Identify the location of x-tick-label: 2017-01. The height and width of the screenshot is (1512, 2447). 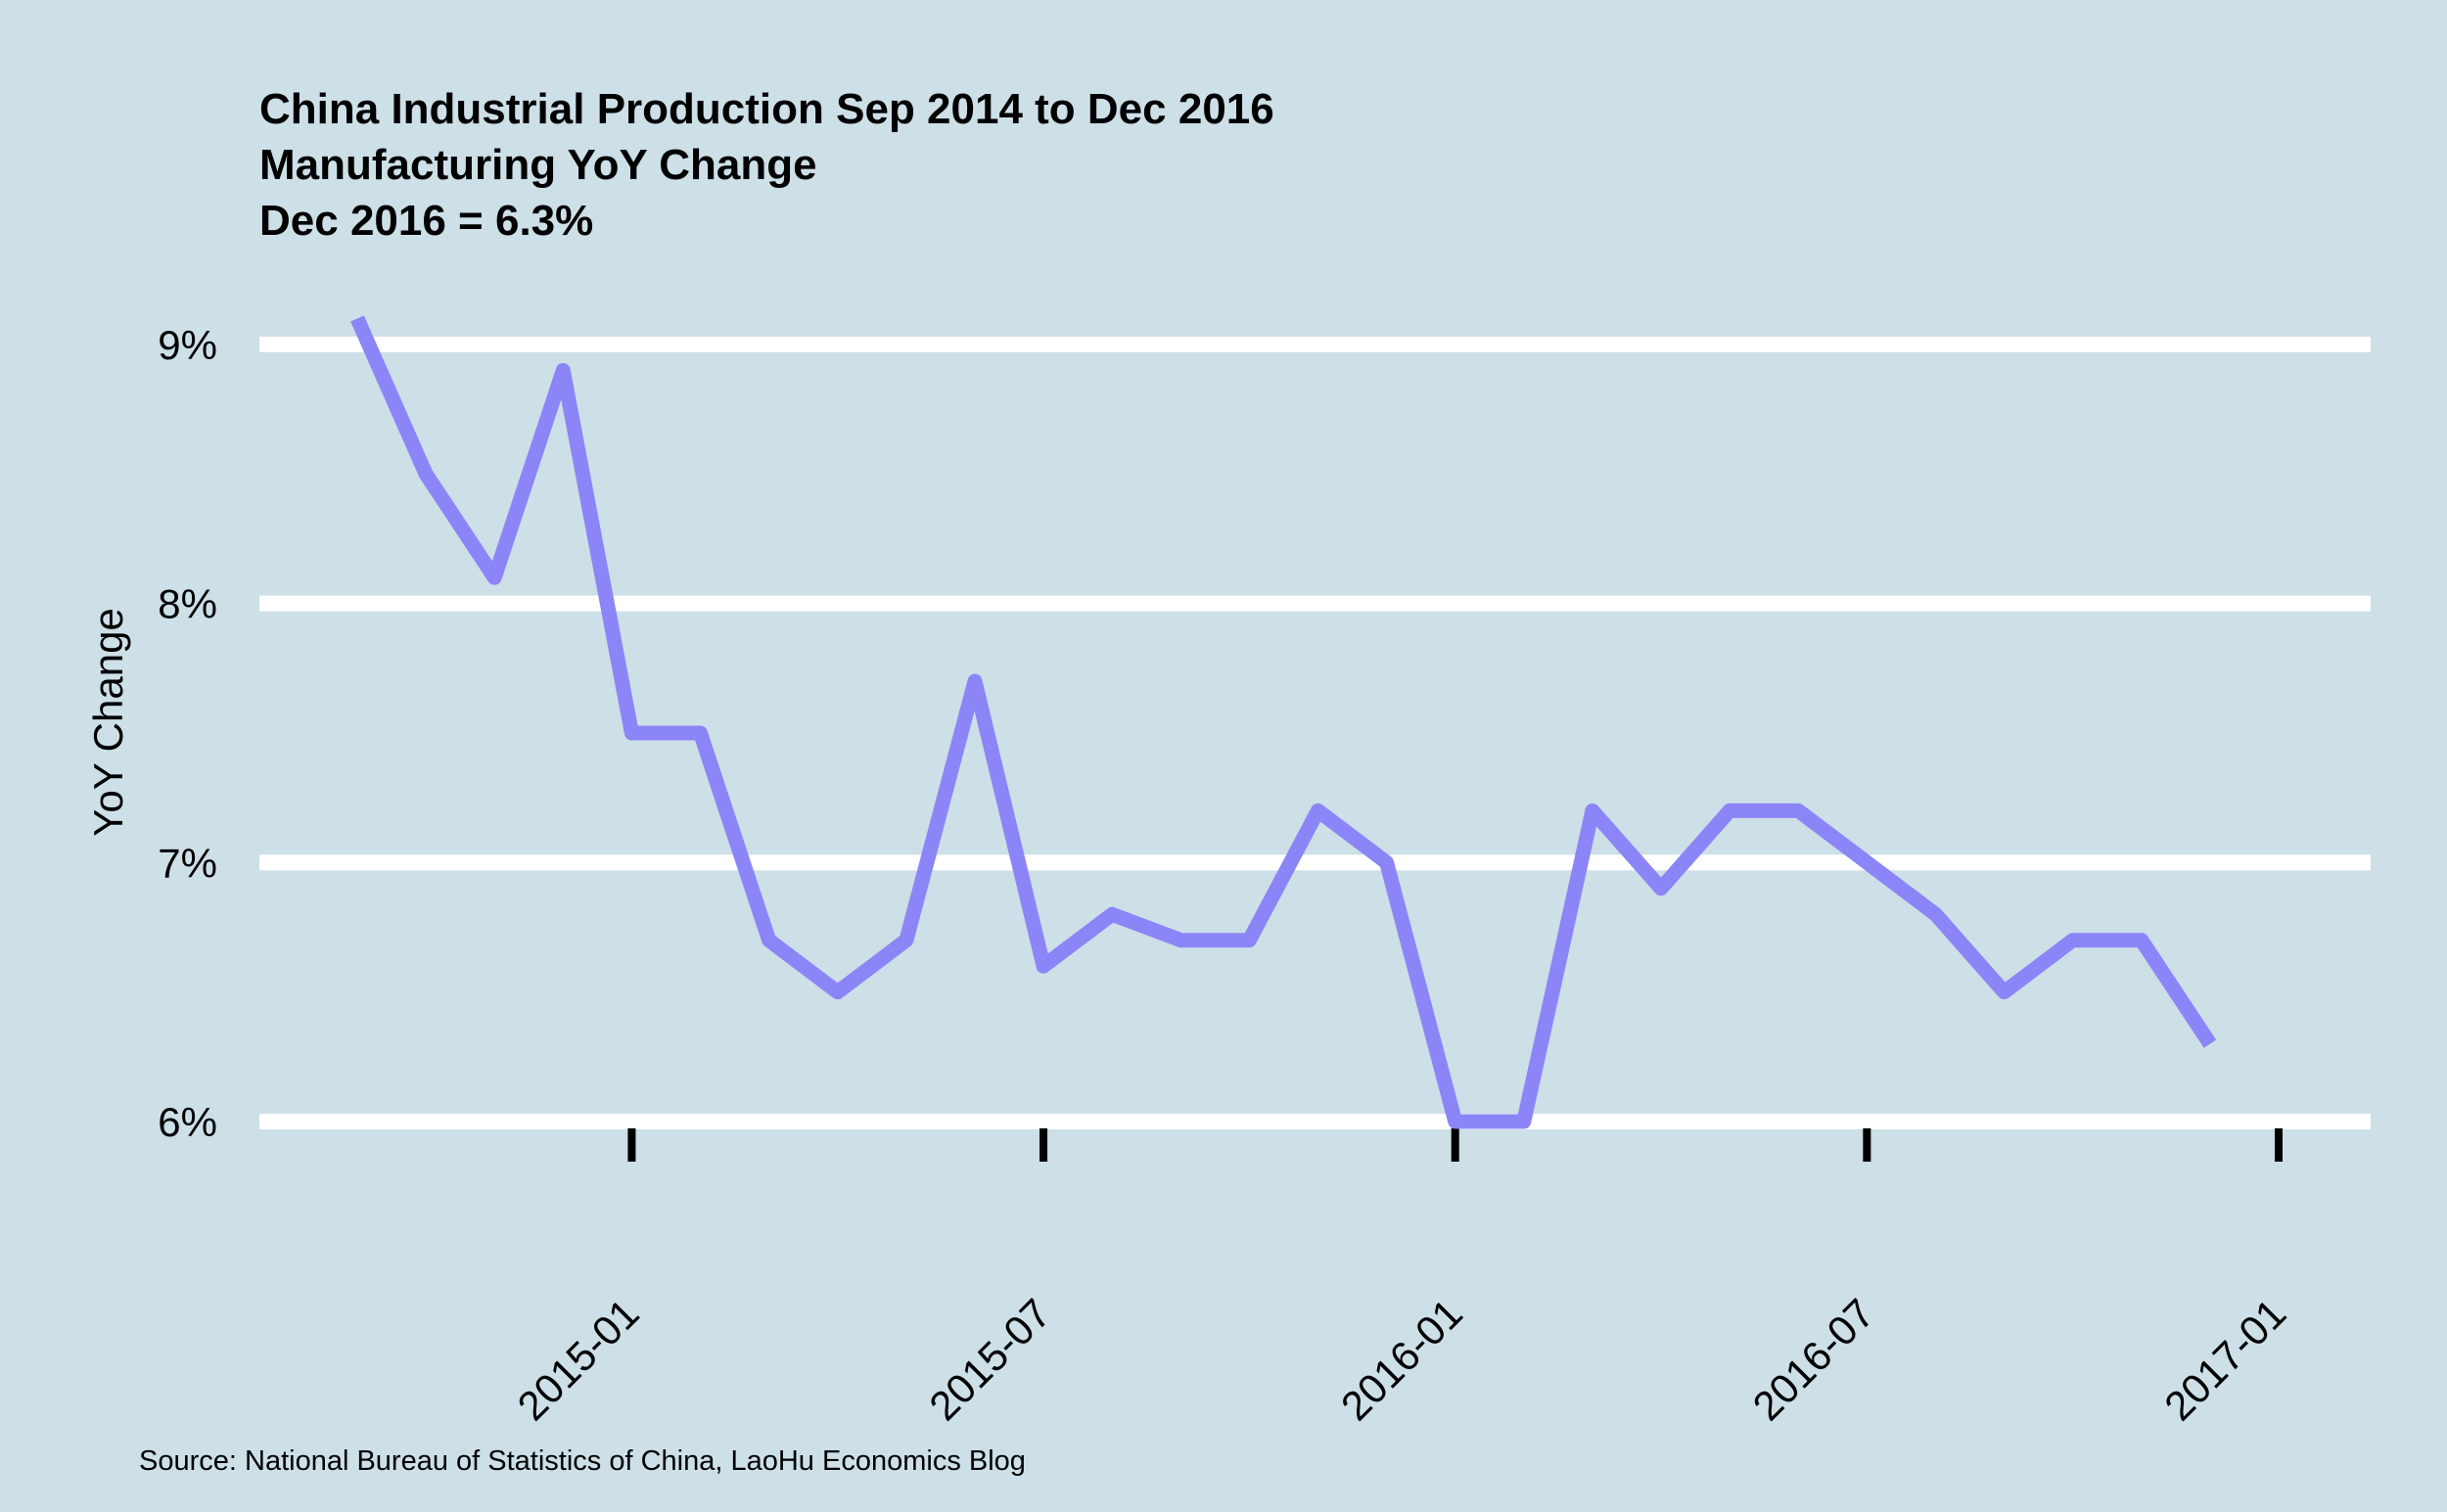
(2224, 1359).